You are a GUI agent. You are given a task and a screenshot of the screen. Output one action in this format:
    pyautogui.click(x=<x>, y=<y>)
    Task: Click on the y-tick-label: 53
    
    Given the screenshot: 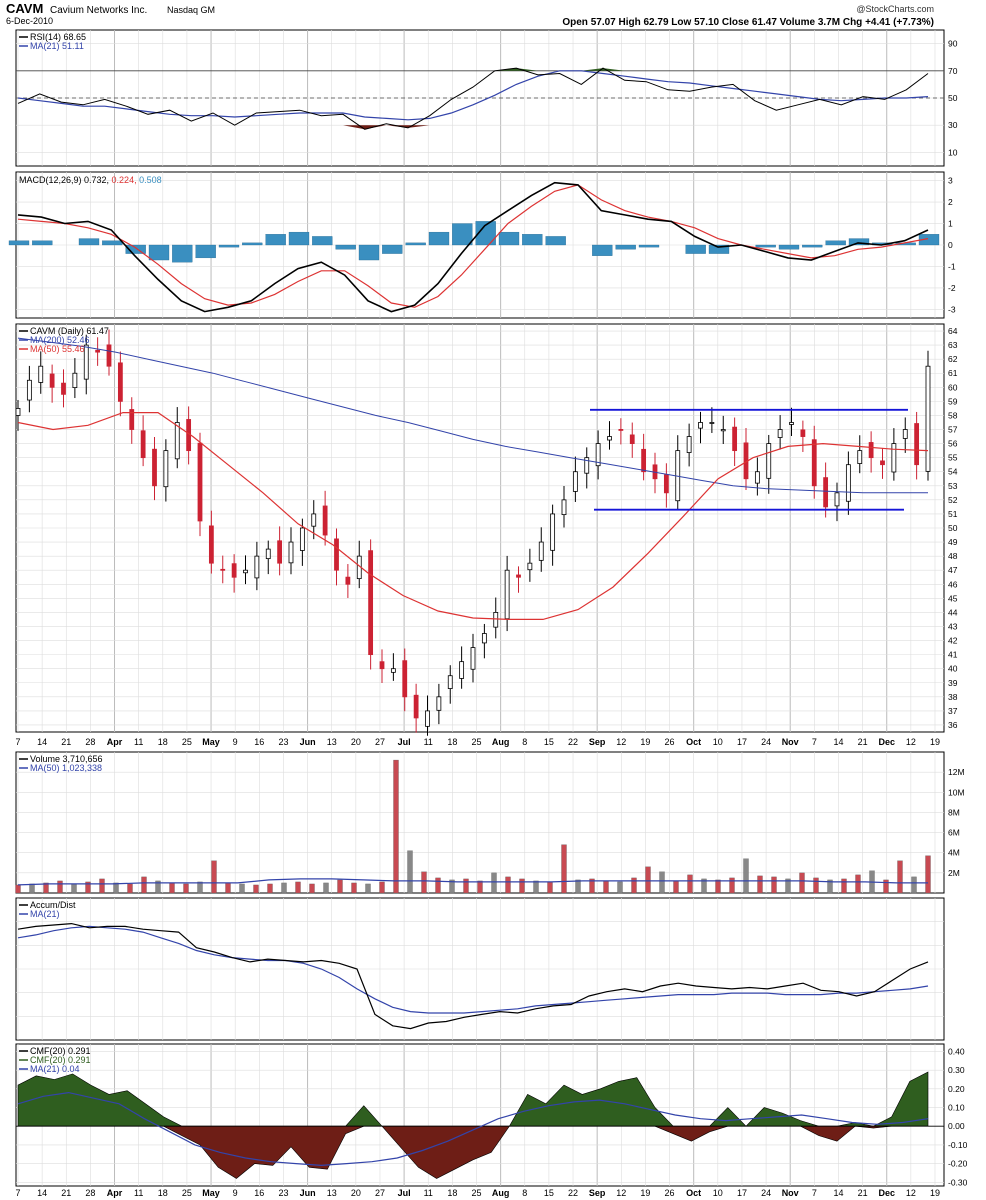 What is the action you would take?
    pyautogui.click(x=953, y=486)
    